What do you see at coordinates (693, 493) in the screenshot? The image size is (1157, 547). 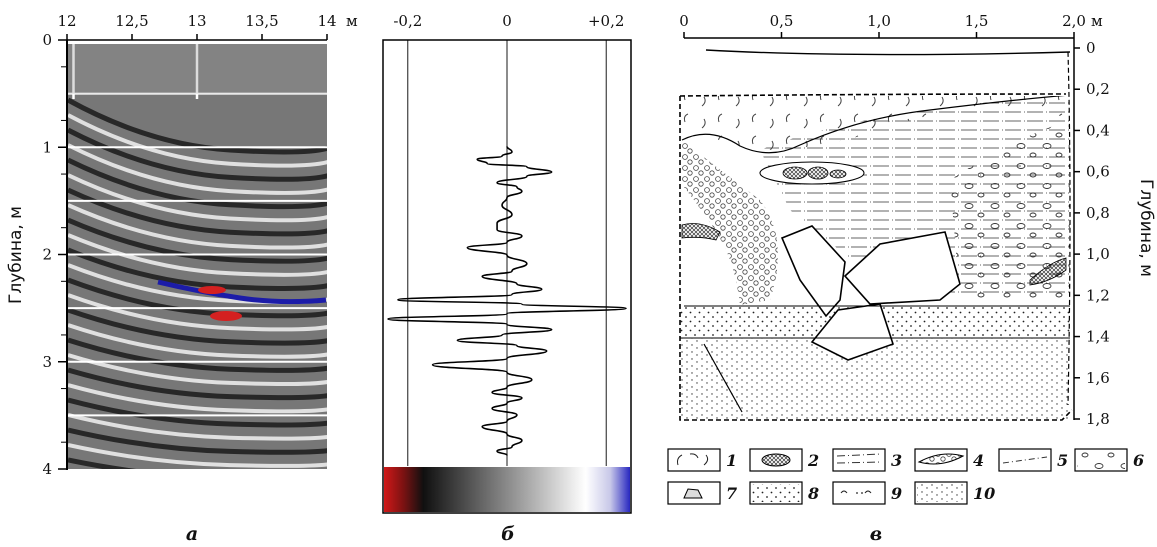 I see `legend-glyph-boulder` at bounding box center [693, 493].